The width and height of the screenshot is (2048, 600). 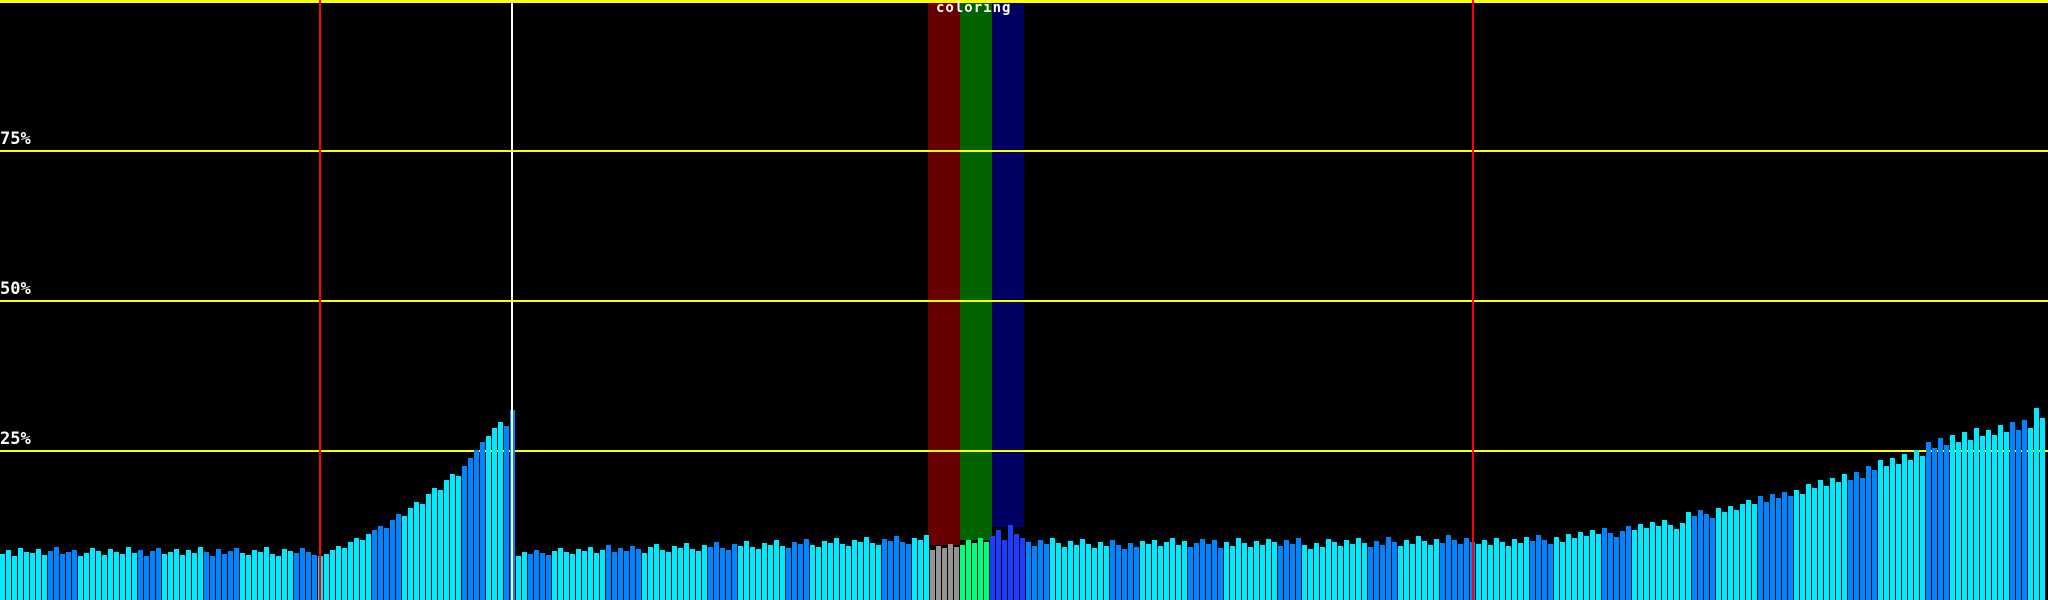 I want to click on coloring-band-blue, so click(x=1008, y=265).